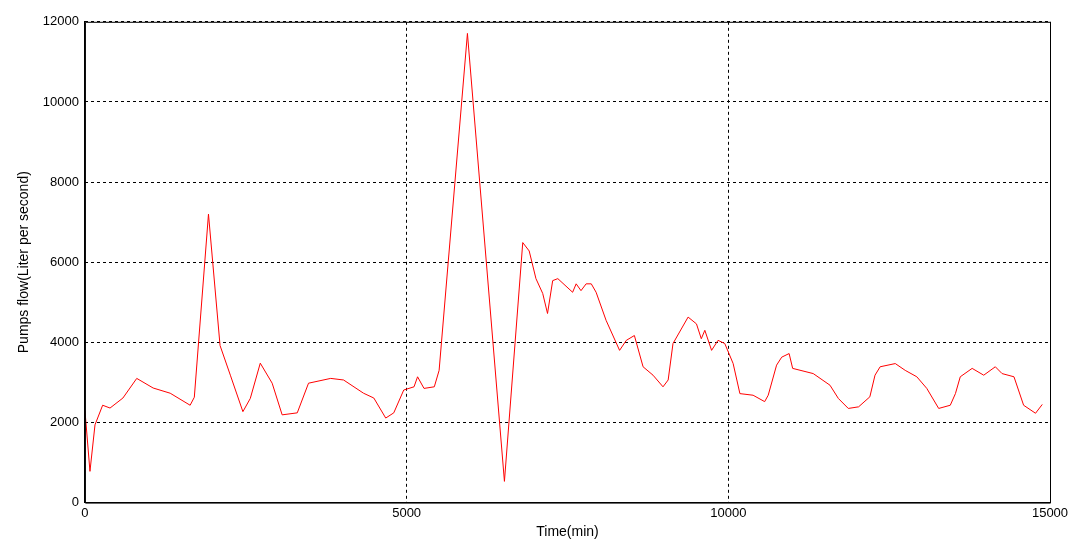 This screenshot has width=1088, height=549. What do you see at coordinates (64, 261) in the screenshot?
I see `y-tick-label: 6000` at bounding box center [64, 261].